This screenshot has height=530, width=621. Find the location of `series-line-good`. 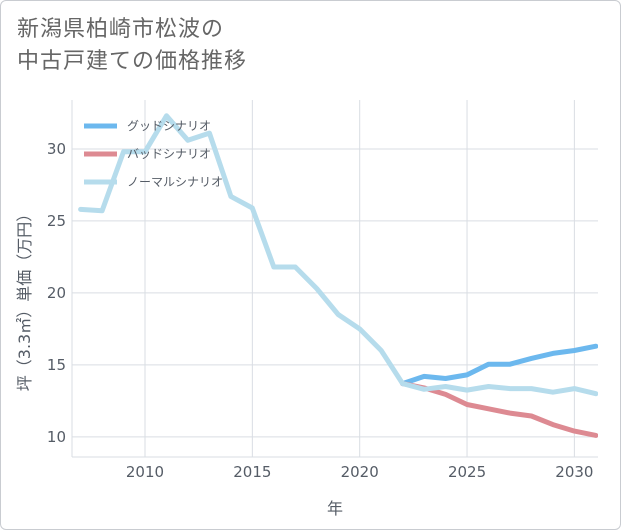

series-line-good is located at coordinates (499, 365).